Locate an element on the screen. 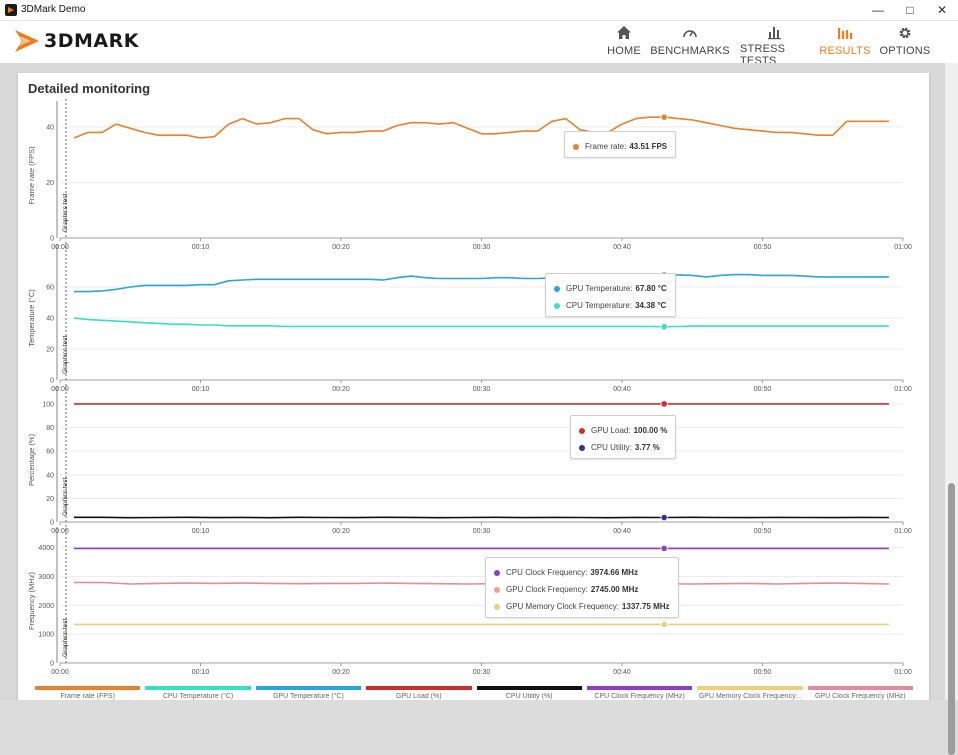 Image resolution: width=958 pixels, height=755 pixels. legend-item-cpu-temperature: CPU Temperature (°C) is located at coordinates (197, 693).